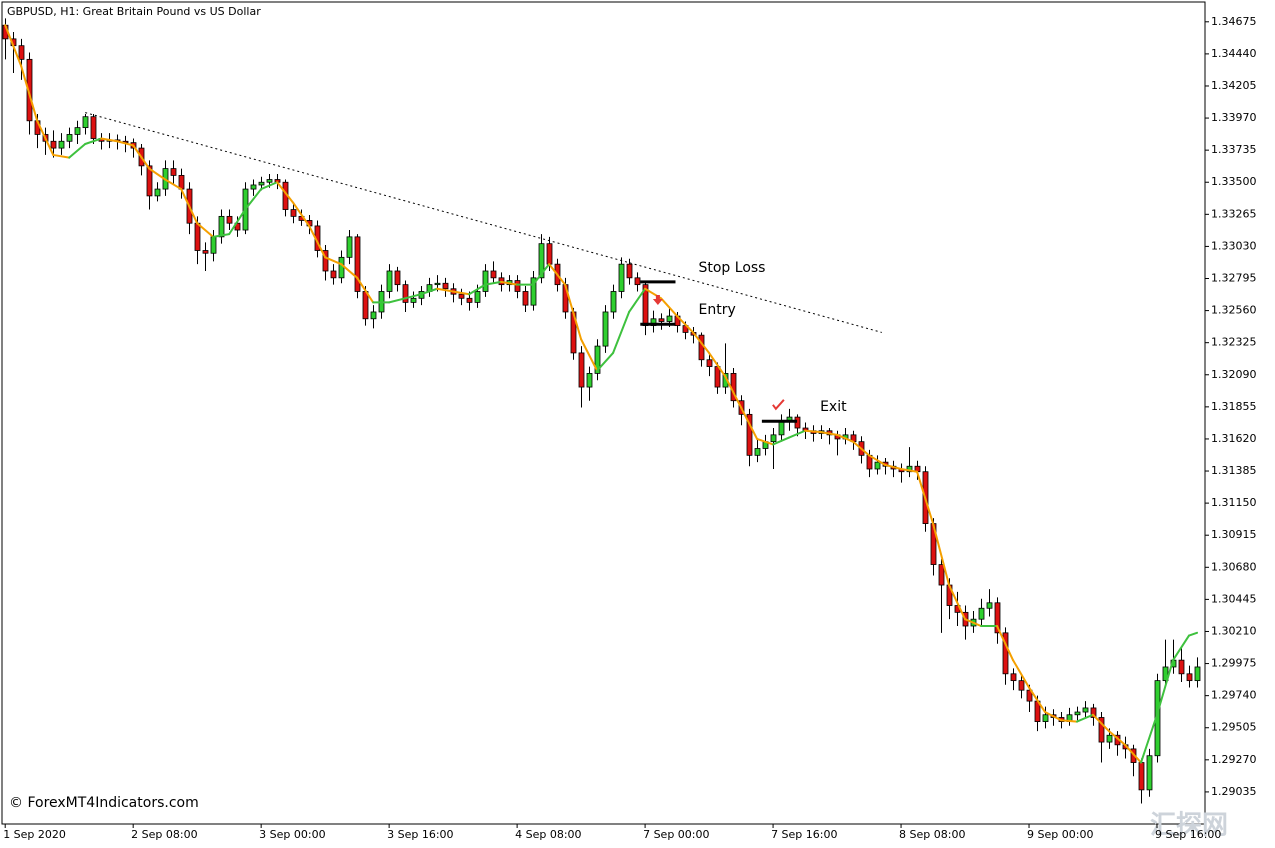  What do you see at coordinates (1234, 695) in the screenshot?
I see `y-tick-label: 1.29740` at bounding box center [1234, 695].